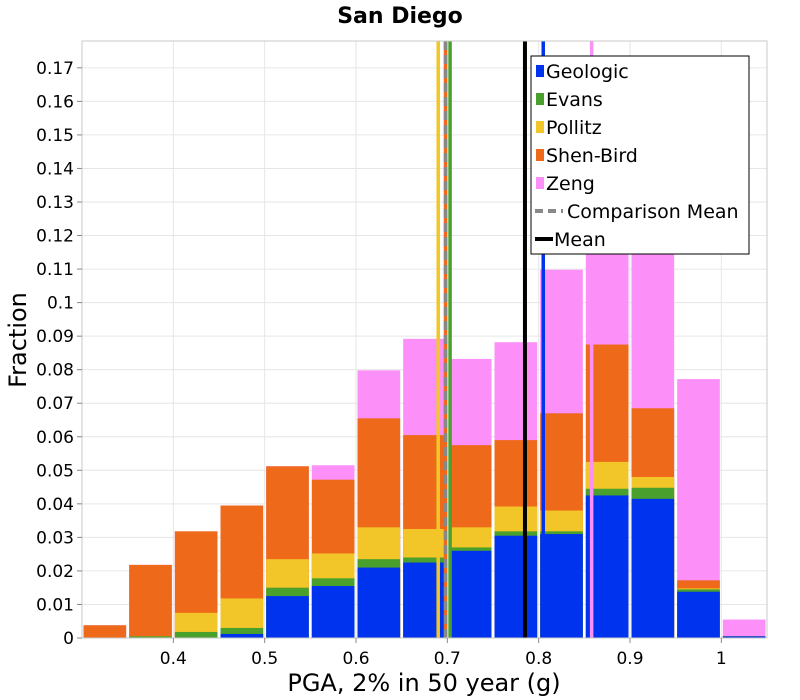 This screenshot has height=700, width=800. Describe the element at coordinates (540, 71) in the screenshot. I see `legend-swatch-geologic` at that location.